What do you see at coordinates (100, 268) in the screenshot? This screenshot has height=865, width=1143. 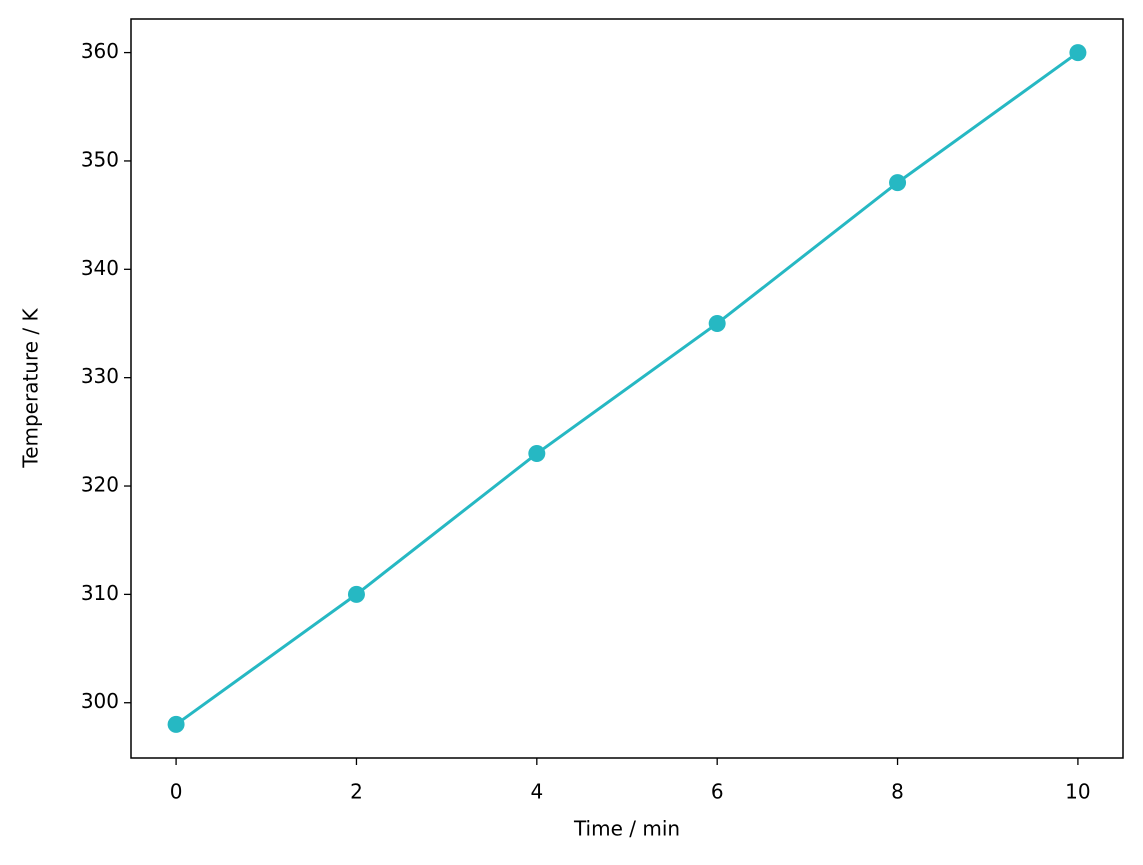 I see `y-tick-label: 340` at bounding box center [100, 268].